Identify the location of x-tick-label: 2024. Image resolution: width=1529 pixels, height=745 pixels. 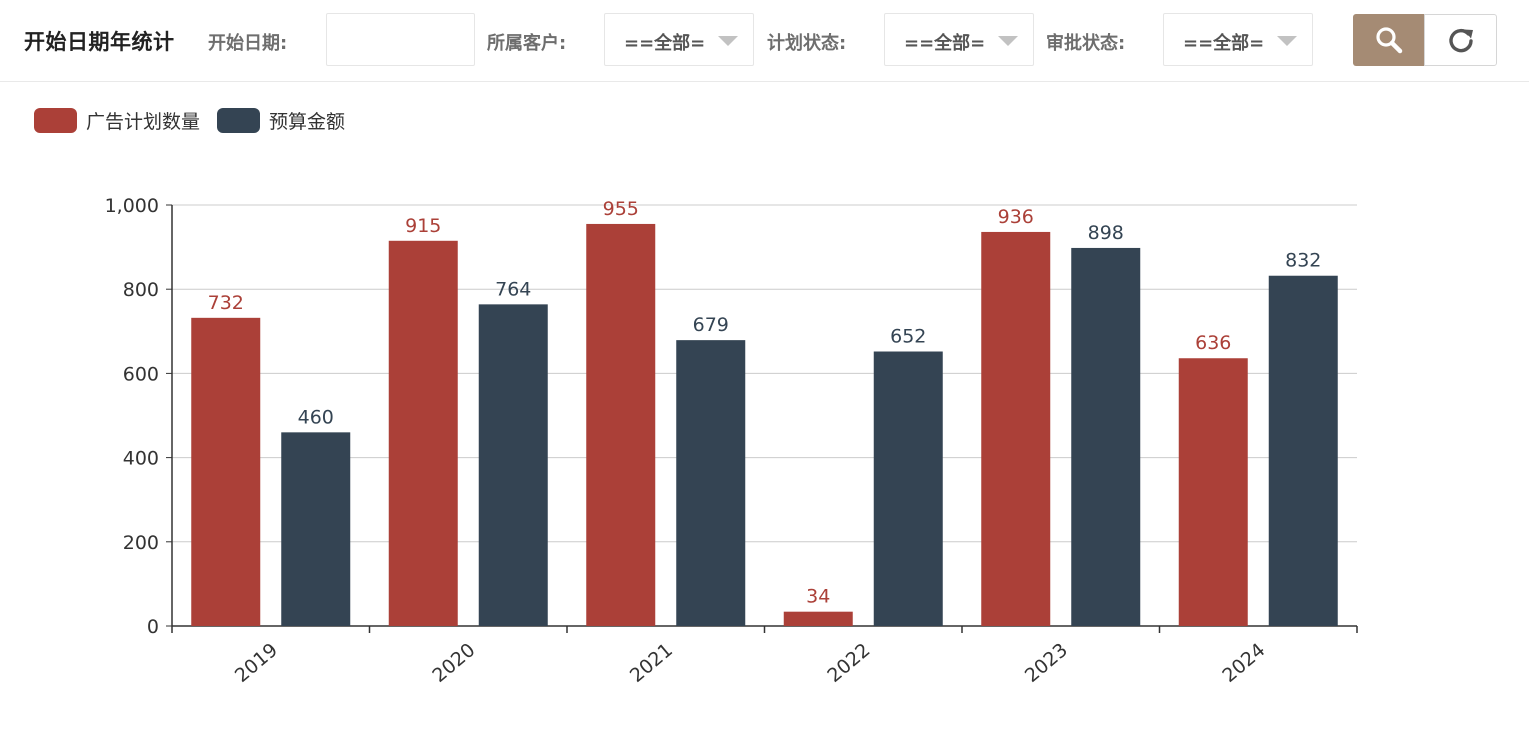
(1243, 663).